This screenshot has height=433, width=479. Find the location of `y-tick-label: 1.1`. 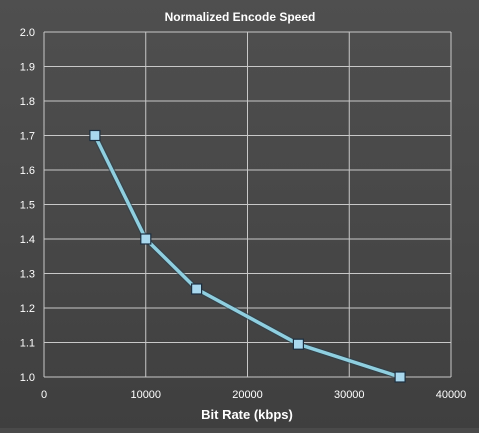

y-tick-label: 1.1 is located at coordinates (27, 344).